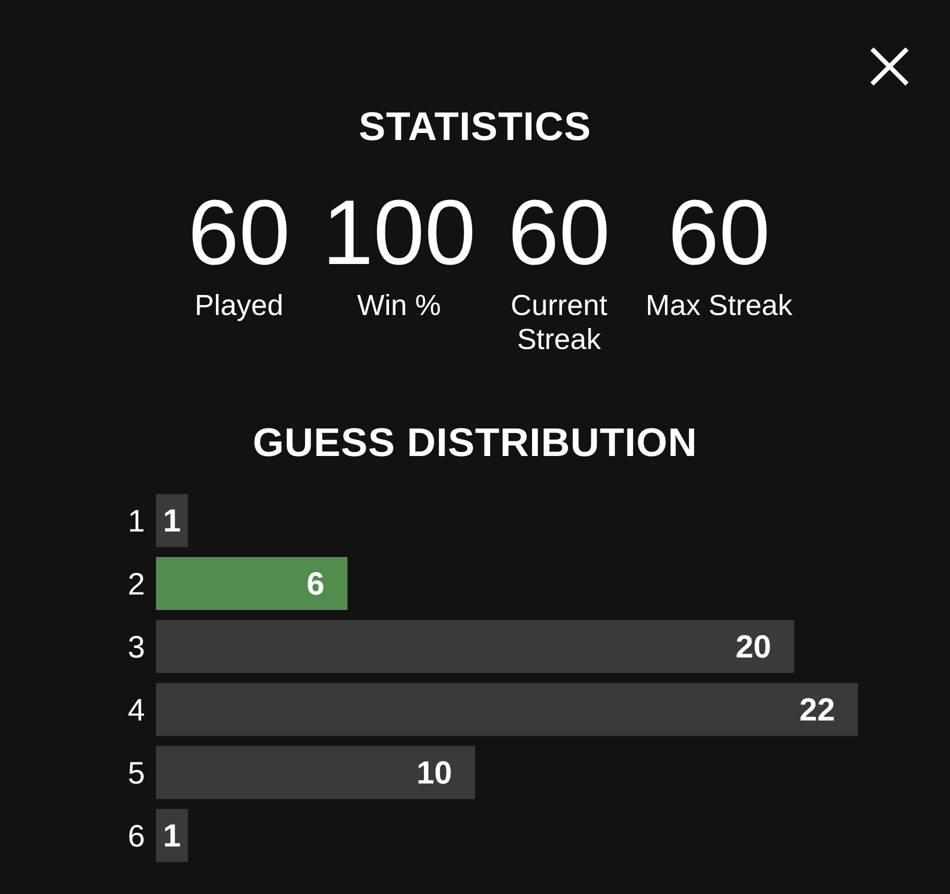 This screenshot has height=894, width=950. I want to click on data-label: 10, so click(434, 772).